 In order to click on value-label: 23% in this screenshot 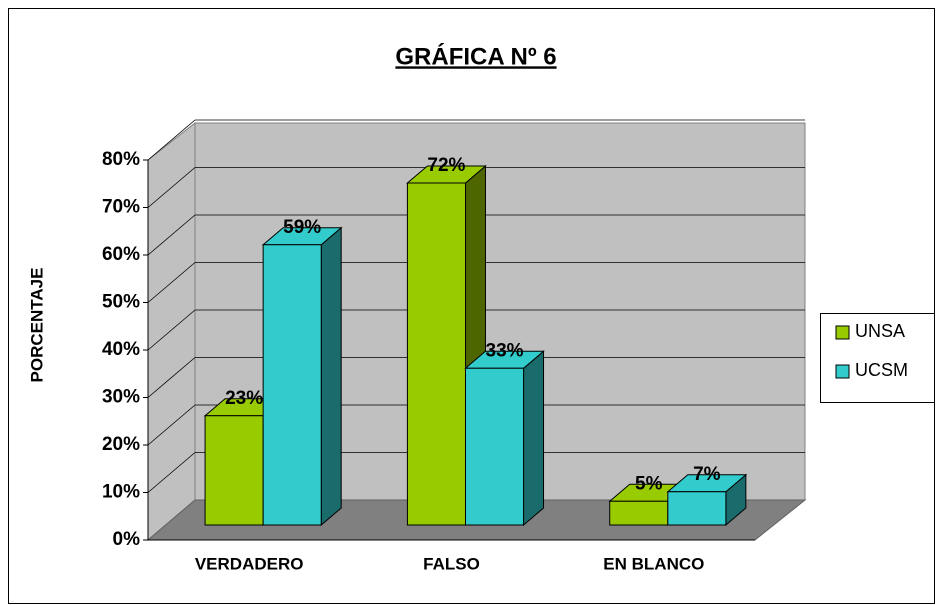, I will do `click(244, 398)`.